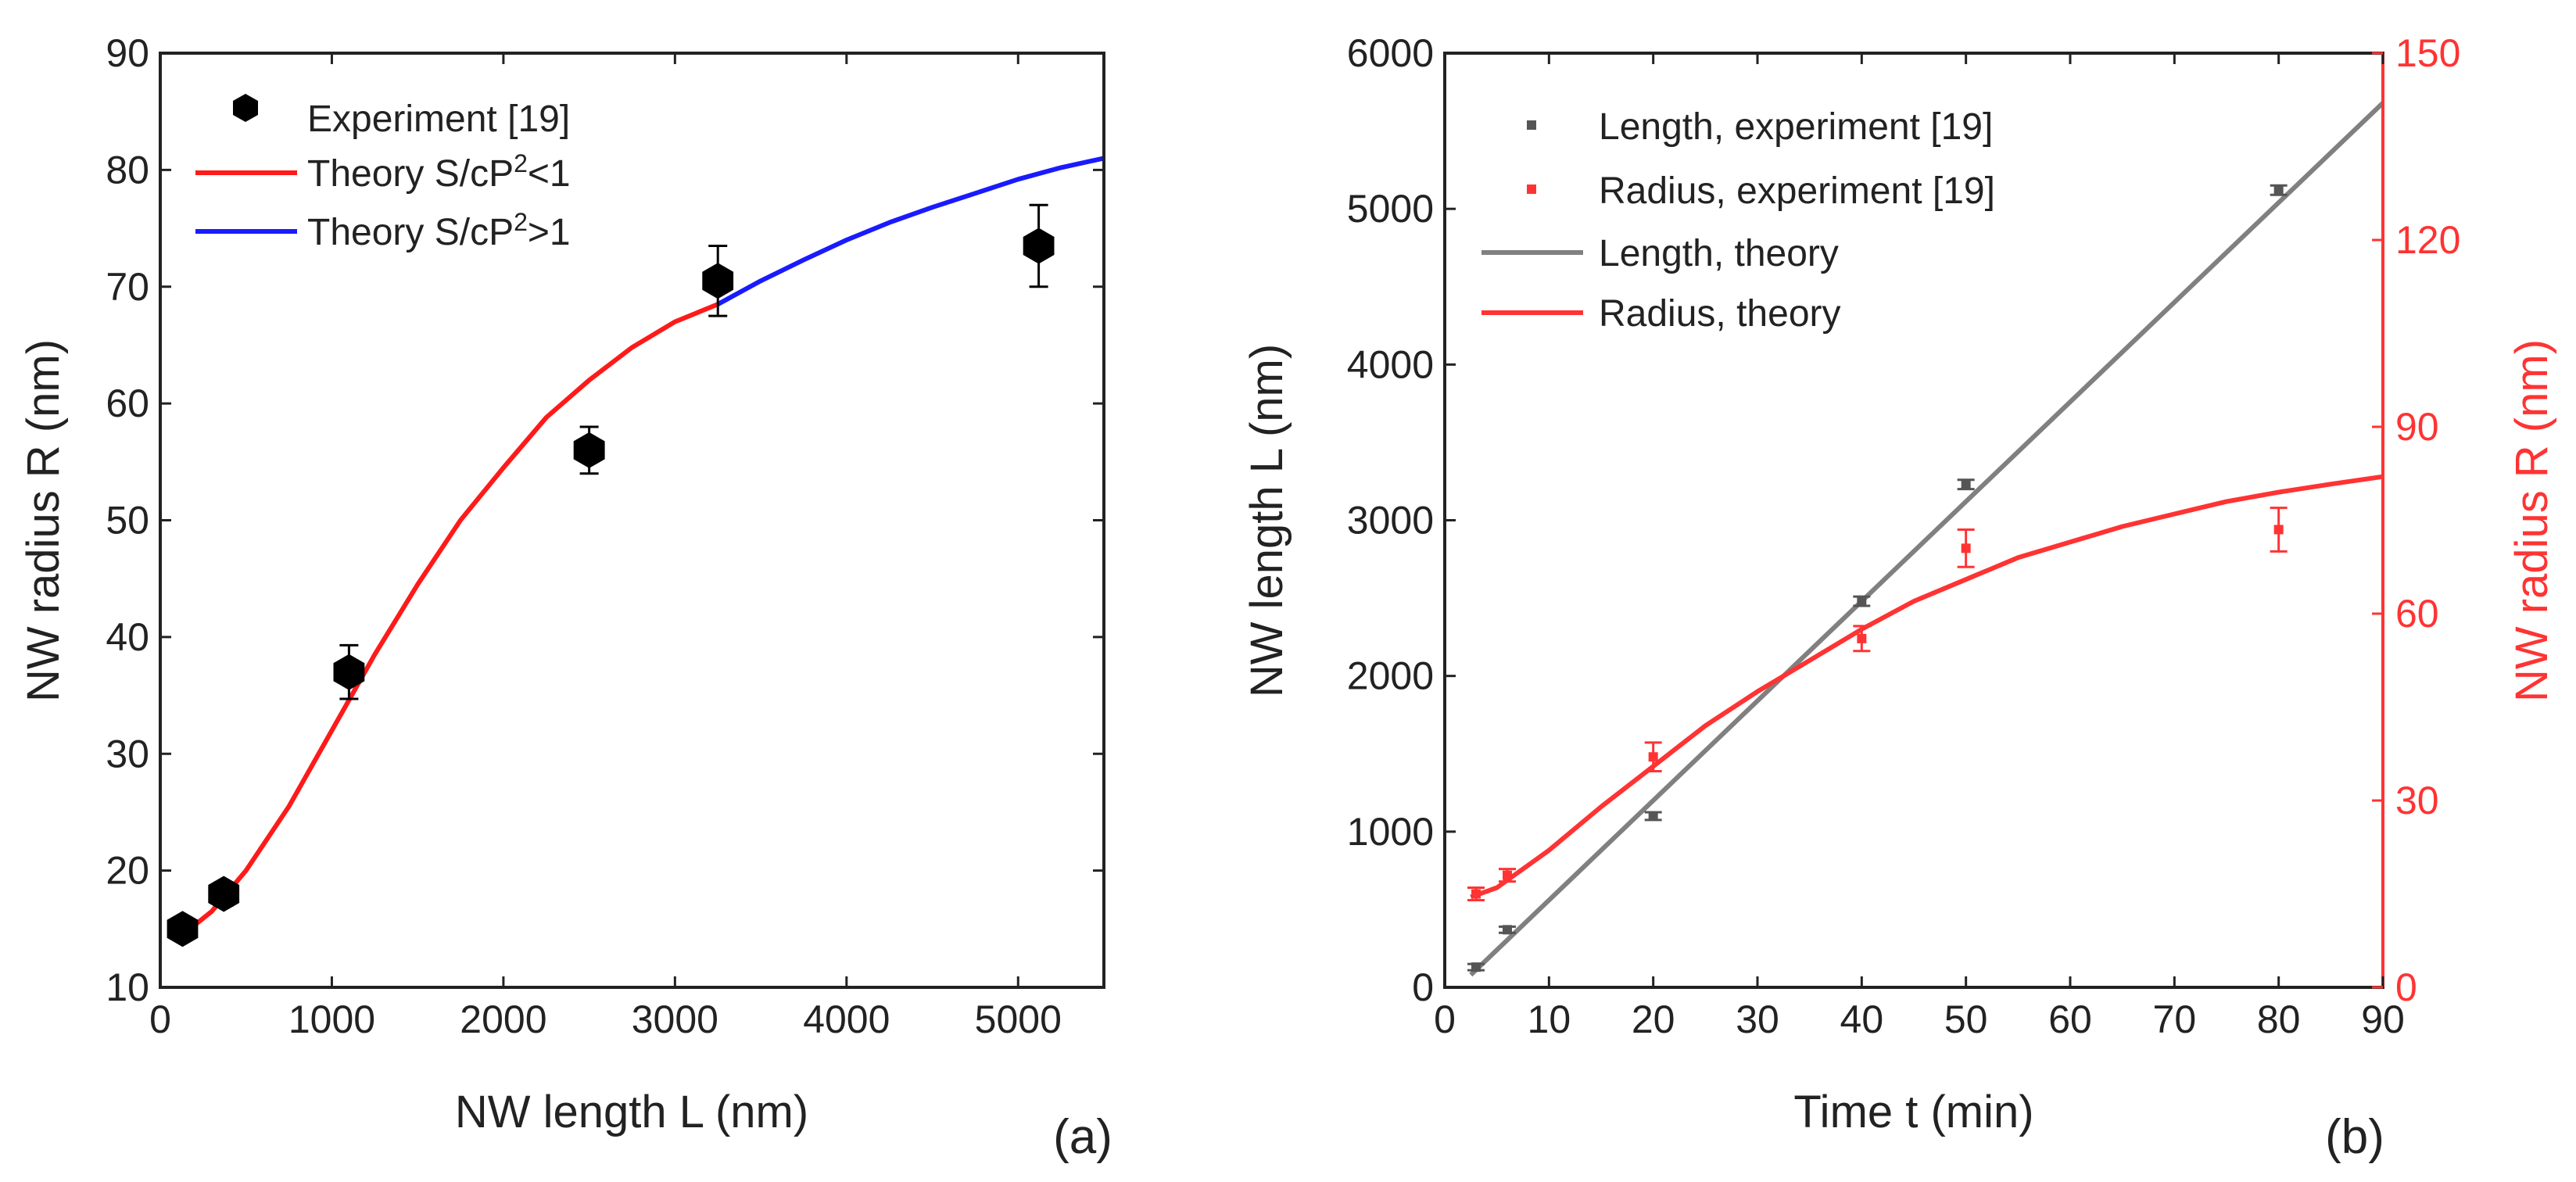  I want to click on panel-b-y2-tick-label-5: 150, so click(2427, 53).